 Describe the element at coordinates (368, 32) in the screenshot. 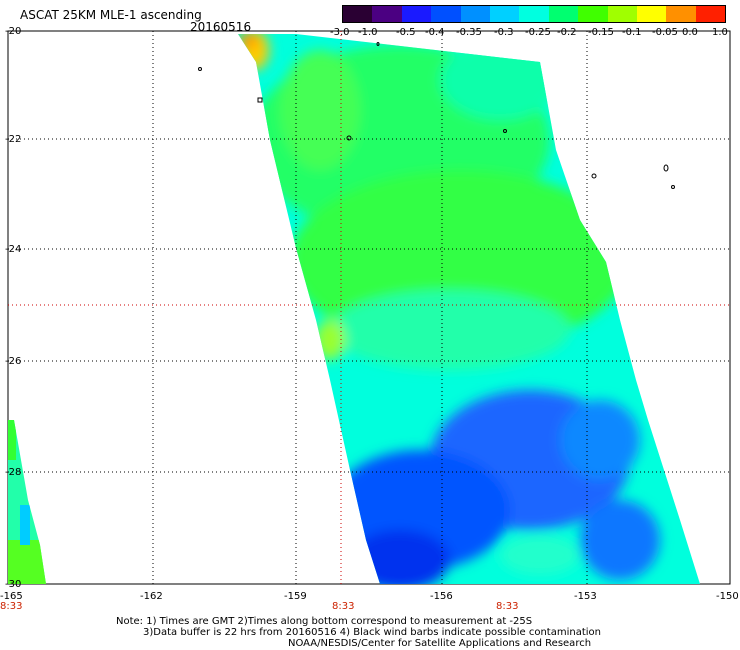

I see `colorbar-tick: -1.0` at that location.